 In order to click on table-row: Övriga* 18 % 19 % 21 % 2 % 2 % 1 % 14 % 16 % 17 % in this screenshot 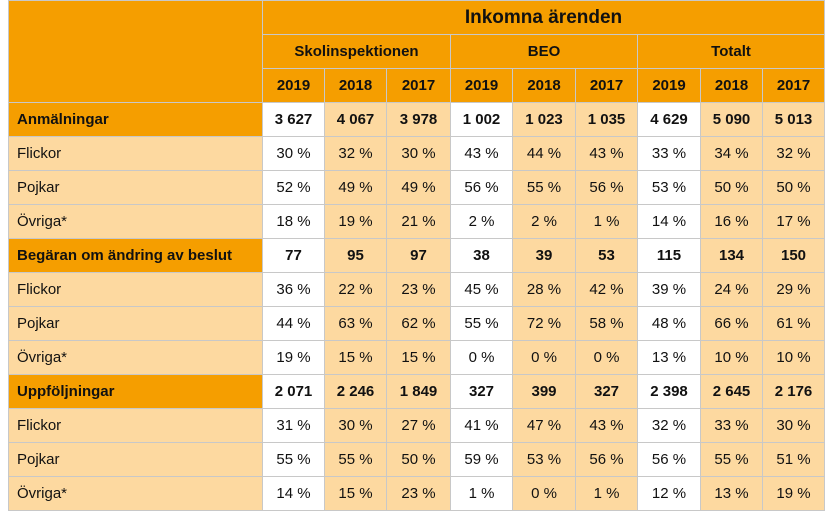, I will do `click(416, 221)`.